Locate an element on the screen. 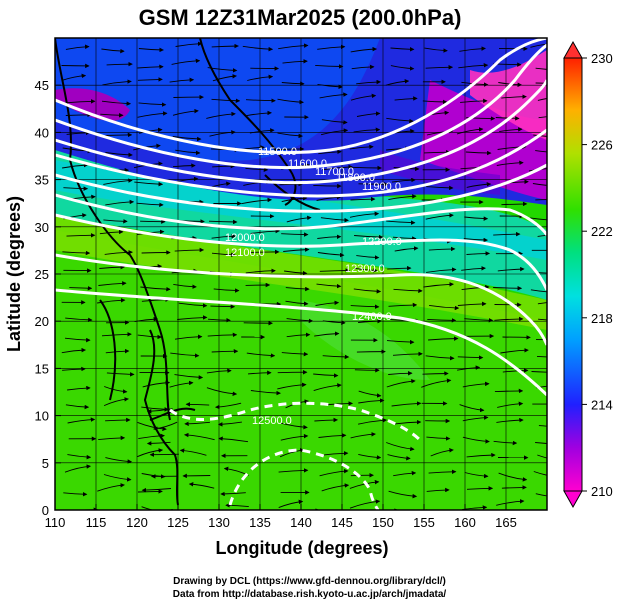  x-tick-label: 165 is located at coordinates (506, 522).